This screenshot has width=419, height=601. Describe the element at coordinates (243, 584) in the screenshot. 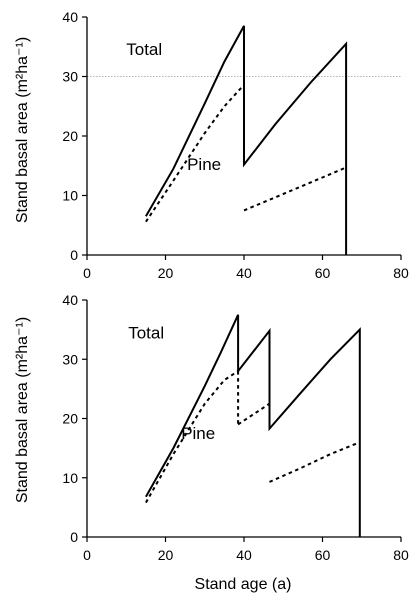

I see `x-axis-label: Stand age (a)` at that location.